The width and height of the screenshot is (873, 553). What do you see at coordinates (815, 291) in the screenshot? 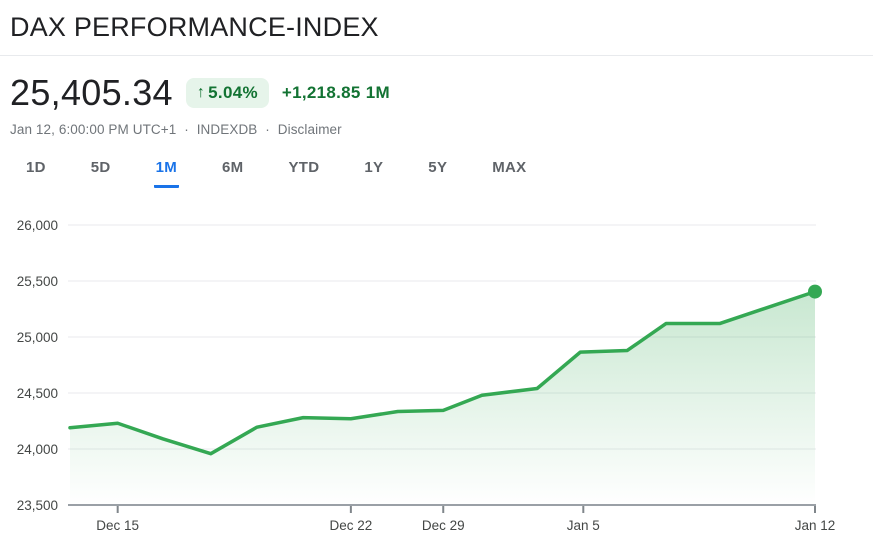
I see `last-price-dot` at bounding box center [815, 291].